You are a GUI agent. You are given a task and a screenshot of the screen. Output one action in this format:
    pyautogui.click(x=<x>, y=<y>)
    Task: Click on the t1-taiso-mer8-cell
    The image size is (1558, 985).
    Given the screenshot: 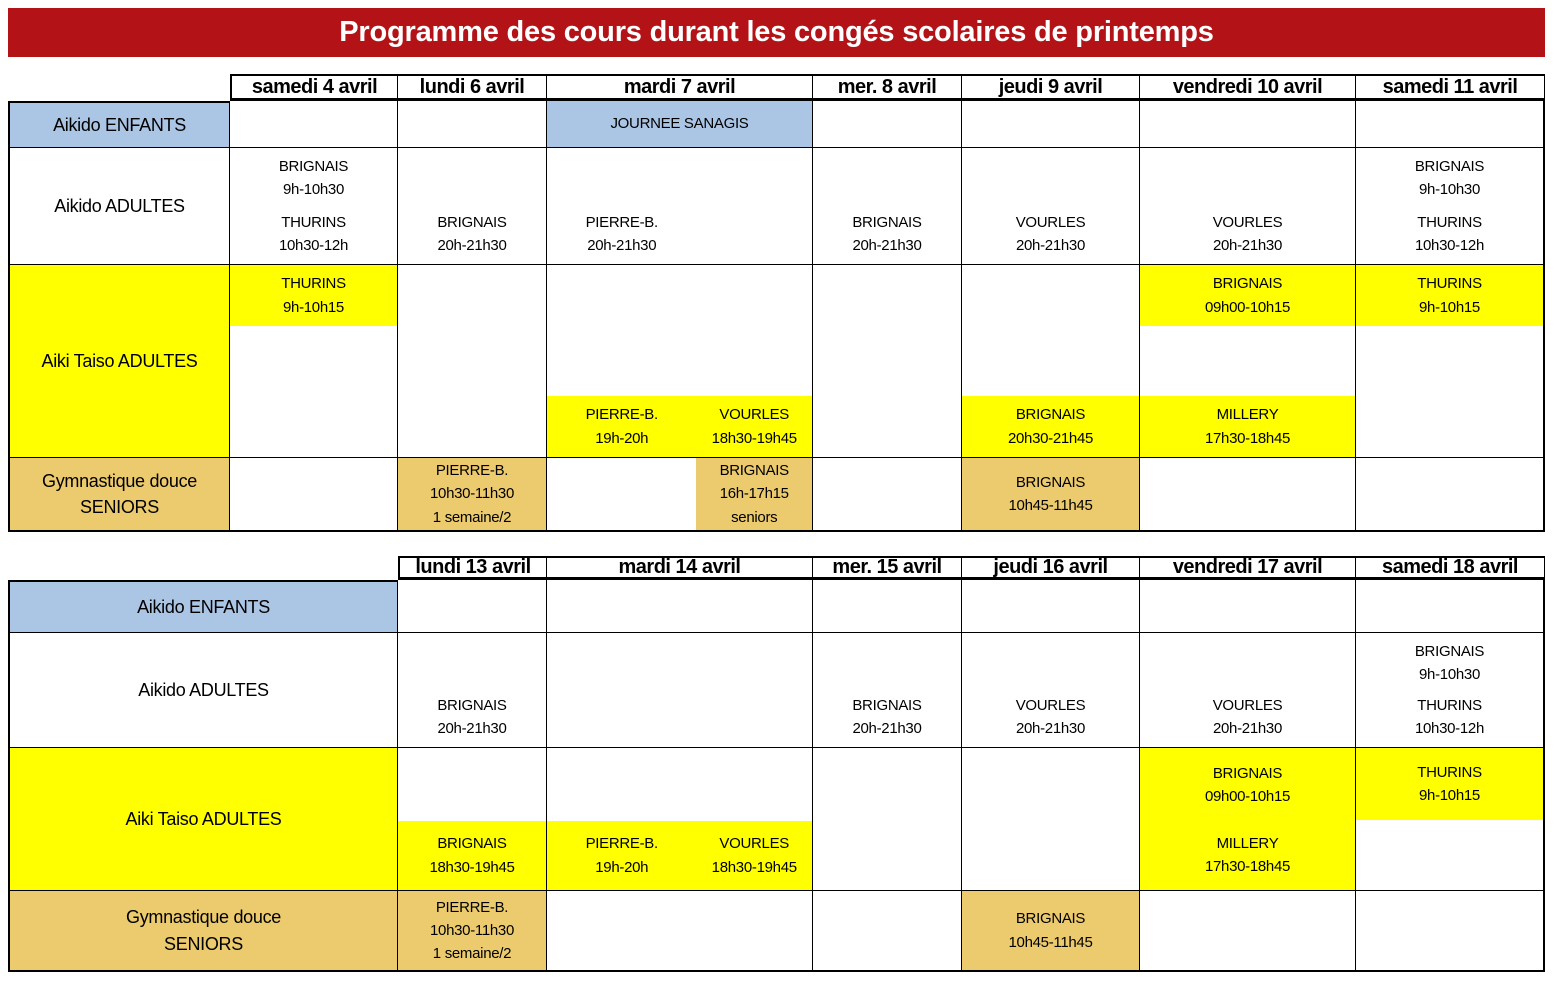 What is the action you would take?
    pyautogui.click(x=887, y=361)
    